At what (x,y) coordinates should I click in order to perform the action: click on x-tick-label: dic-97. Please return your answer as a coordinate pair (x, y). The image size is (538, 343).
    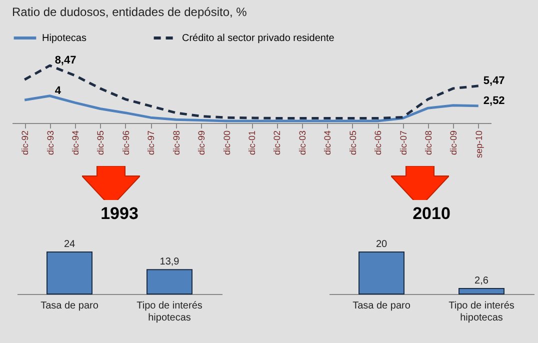
    Looking at the image, I should click on (151, 143).